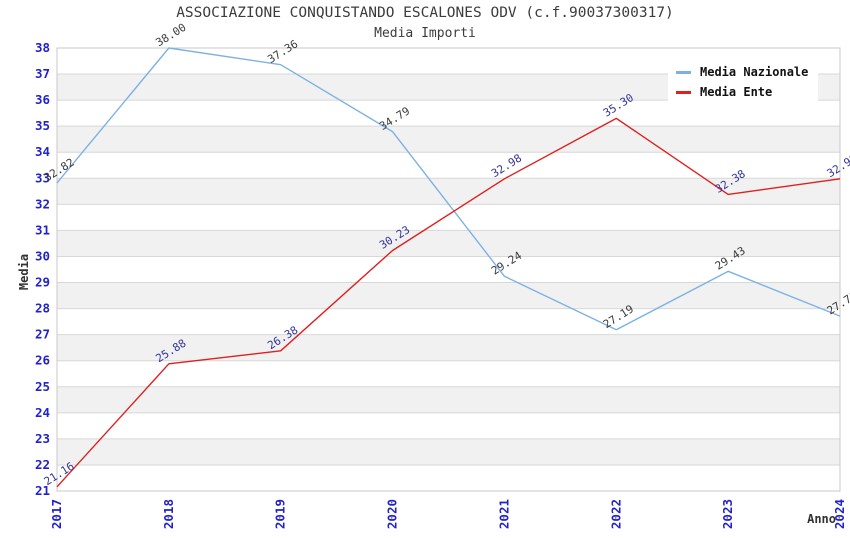 The width and height of the screenshot is (850, 550). Describe the element at coordinates (42, 386) in the screenshot. I see `y-tick-label: 25` at that location.